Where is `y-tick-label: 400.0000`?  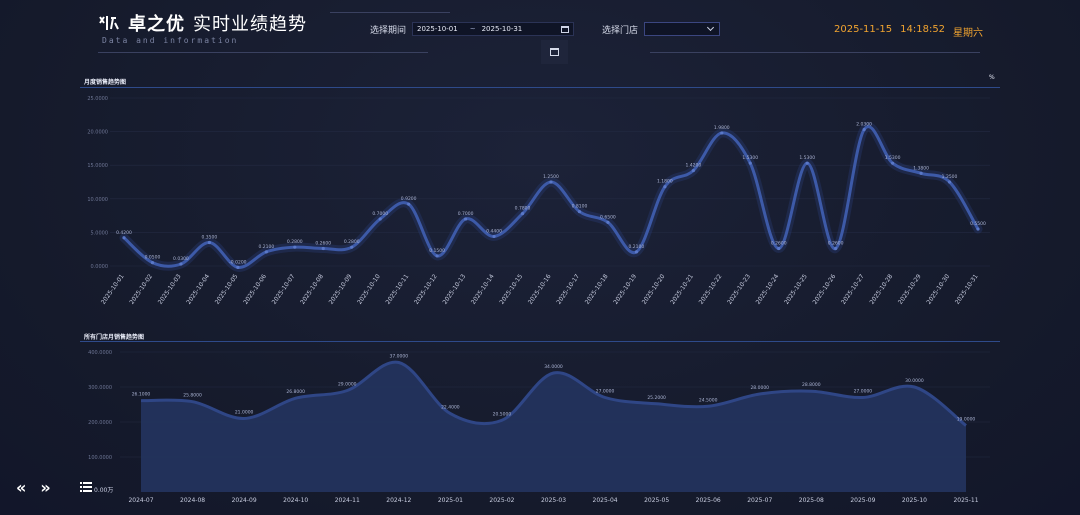 y-tick-label: 400.0000 is located at coordinates (100, 353).